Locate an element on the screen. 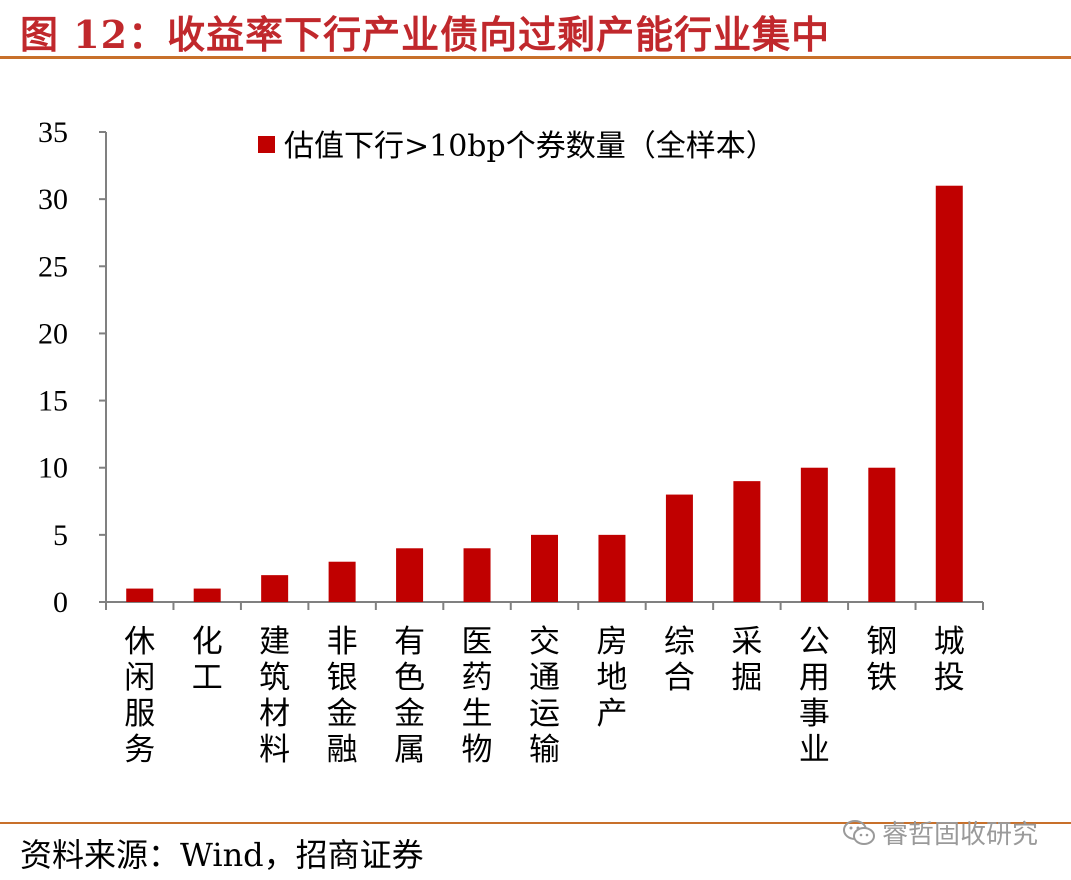  wechat-icon is located at coordinates (859, 832).